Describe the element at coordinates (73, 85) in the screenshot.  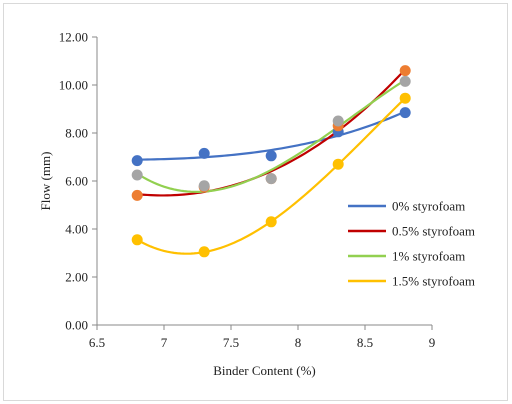
I see `y-tick-label: 10.00` at that location.